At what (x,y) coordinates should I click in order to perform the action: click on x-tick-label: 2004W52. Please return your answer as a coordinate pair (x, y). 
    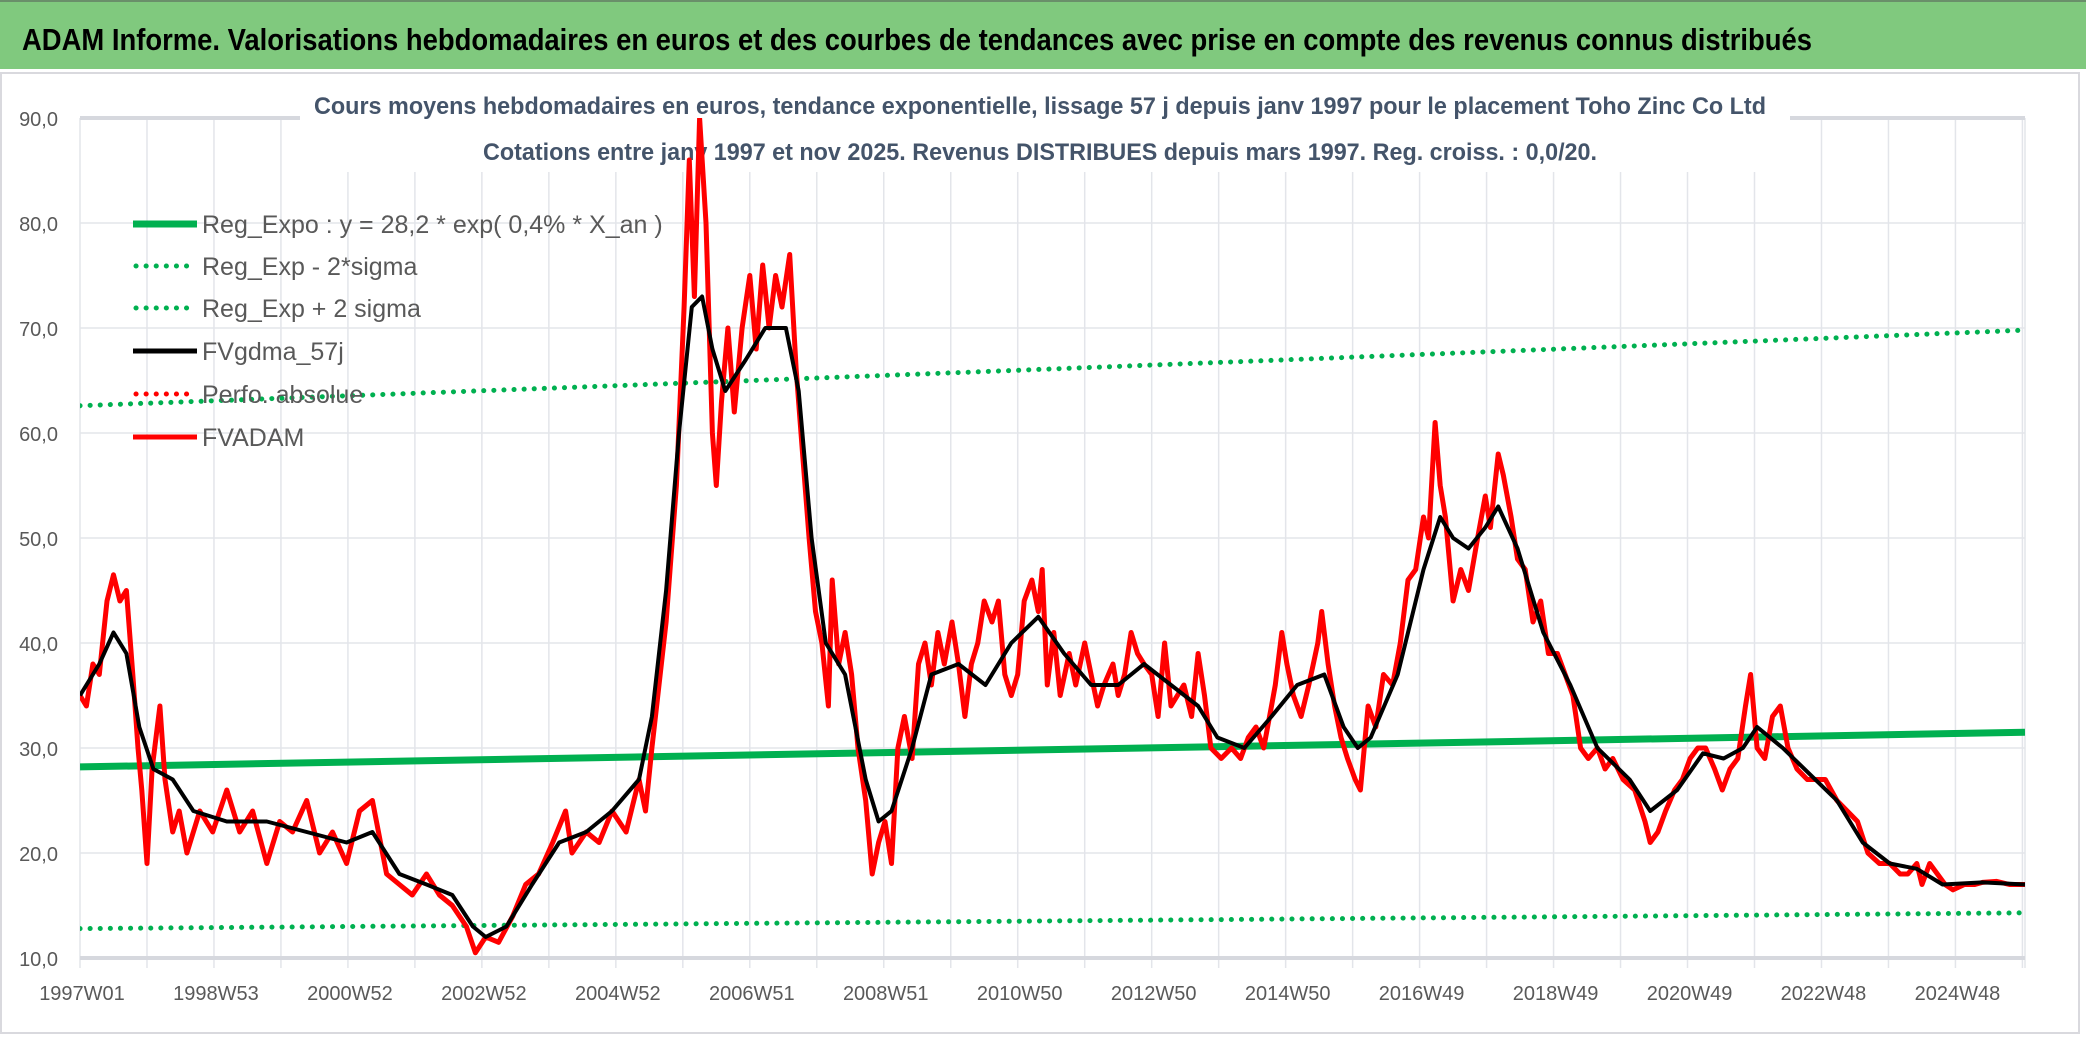
    Looking at the image, I should click on (618, 994).